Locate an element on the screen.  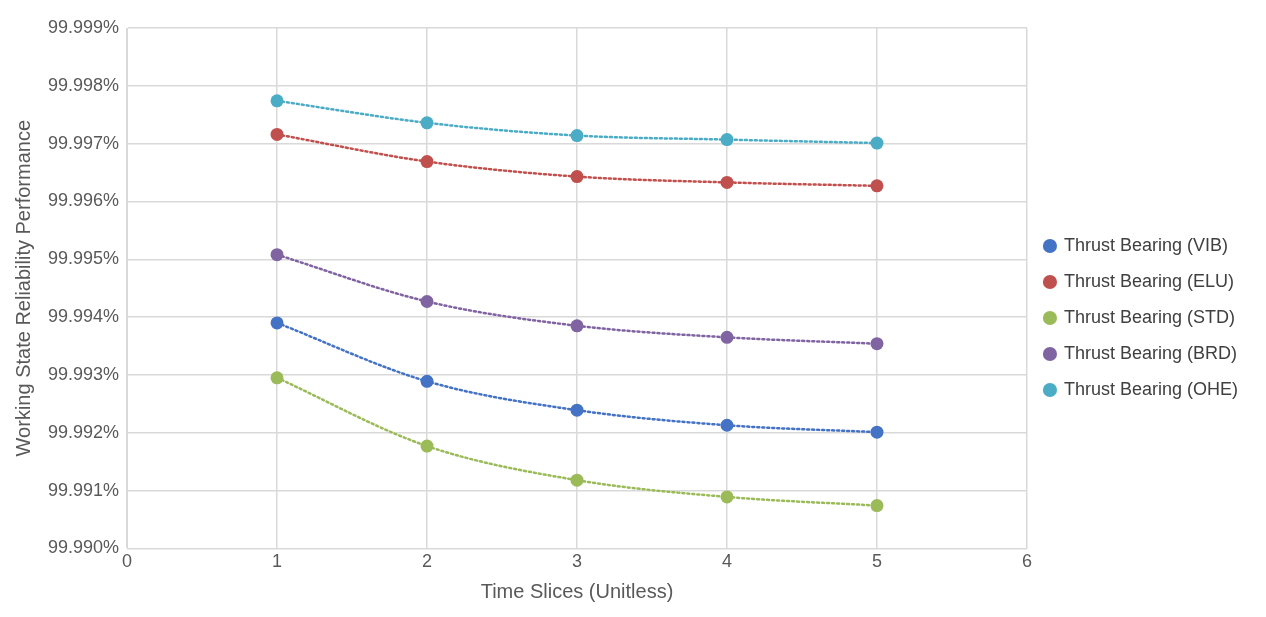
legend-label: Thrust Bearing (ELU) is located at coordinates (1149, 280).